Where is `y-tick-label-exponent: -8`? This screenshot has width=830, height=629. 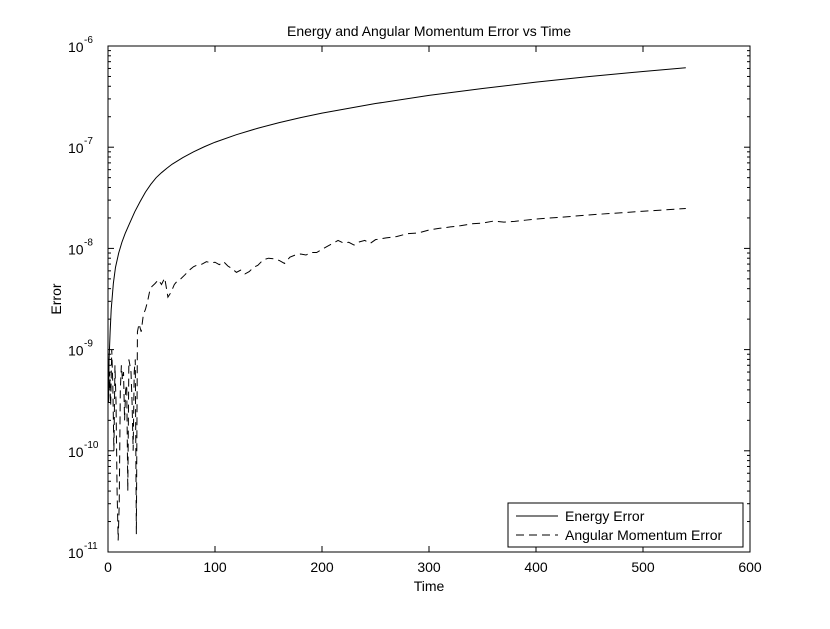 y-tick-label-exponent: -8 is located at coordinates (88, 242).